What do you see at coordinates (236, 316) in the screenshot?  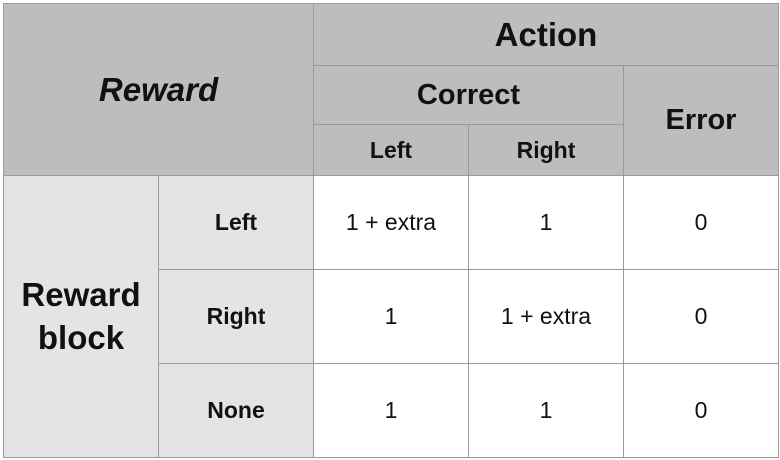 I see `row-label-right: Right` at bounding box center [236, 316].